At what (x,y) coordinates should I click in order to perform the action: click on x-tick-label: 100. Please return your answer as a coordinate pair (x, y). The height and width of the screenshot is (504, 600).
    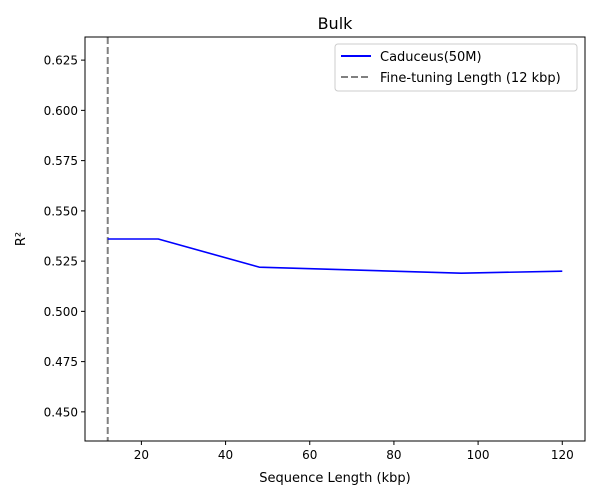
    Looking at the image, I should click on (478, 455).